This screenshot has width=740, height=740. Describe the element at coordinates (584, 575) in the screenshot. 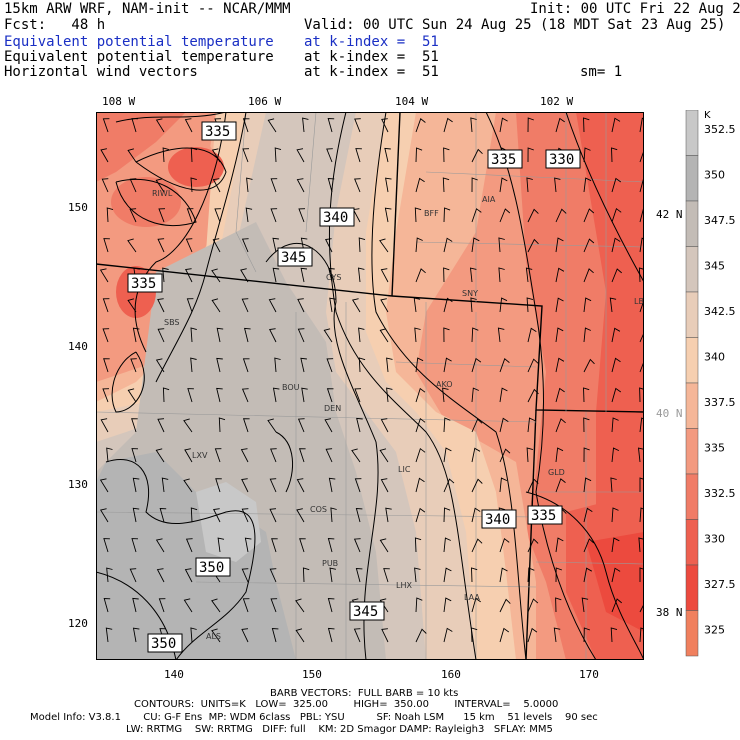

I see `contour-335-se` at that location.